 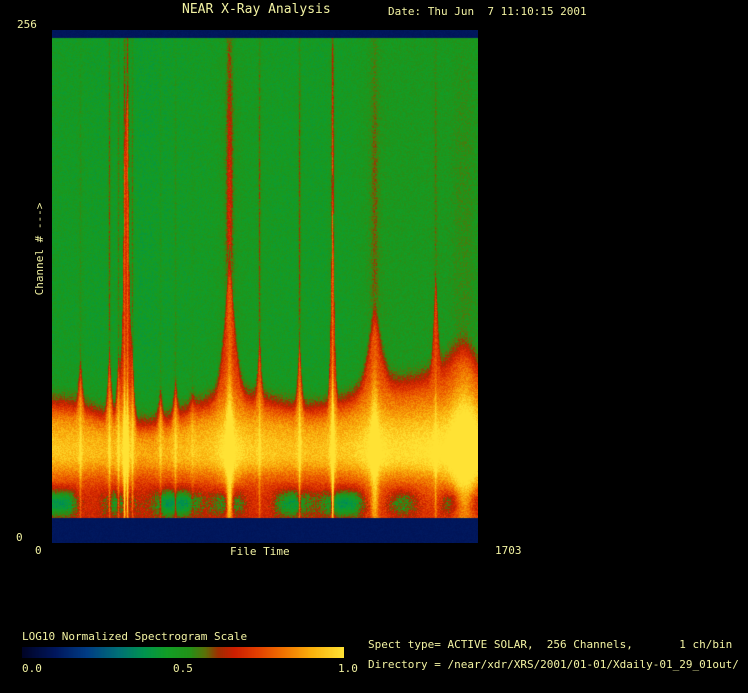 What do you see at coordinates (260, 551) in the screenshot?
I see `x-axis-label: File Time` at bounding box center [260, 551].